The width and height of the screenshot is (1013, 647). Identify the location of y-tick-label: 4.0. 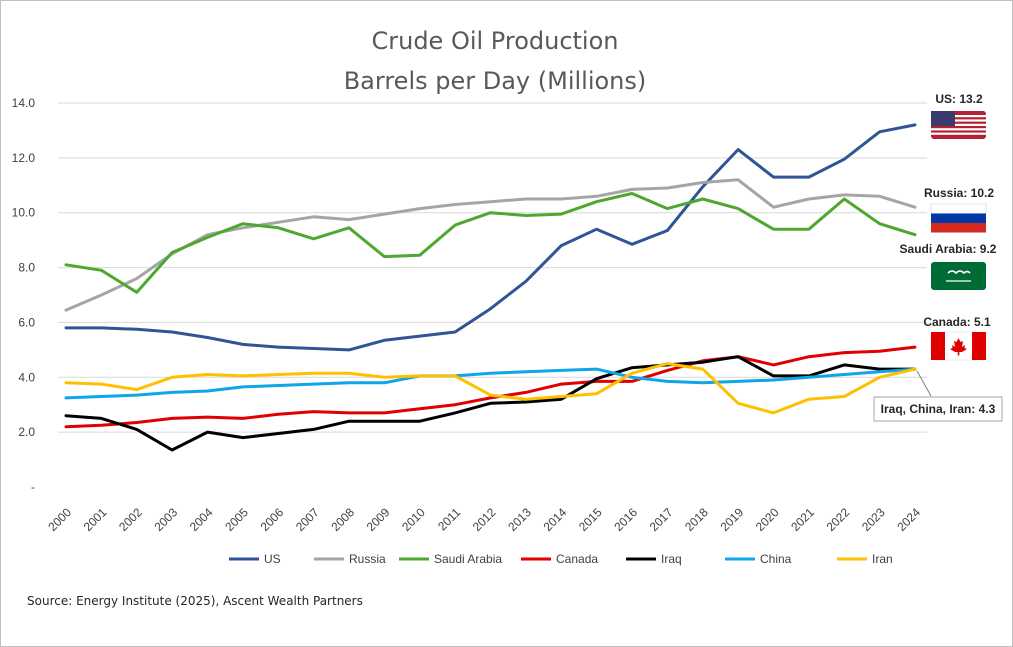
(26, 377).